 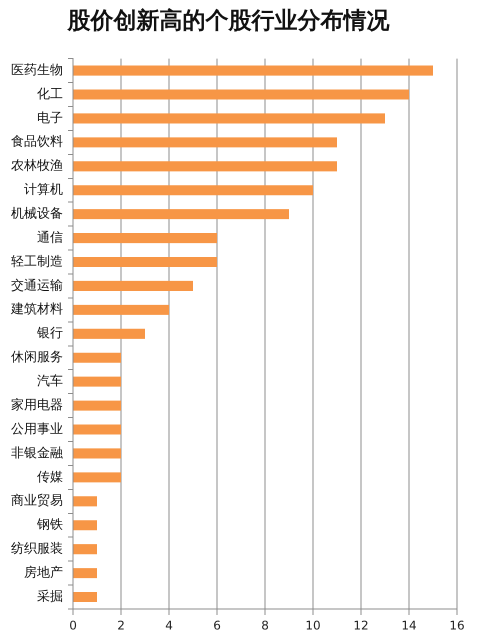 What do you see at coordinates (313, 625) in the screenshot?
I see `x-tick-label: 10` at bounding box center [313, 625].